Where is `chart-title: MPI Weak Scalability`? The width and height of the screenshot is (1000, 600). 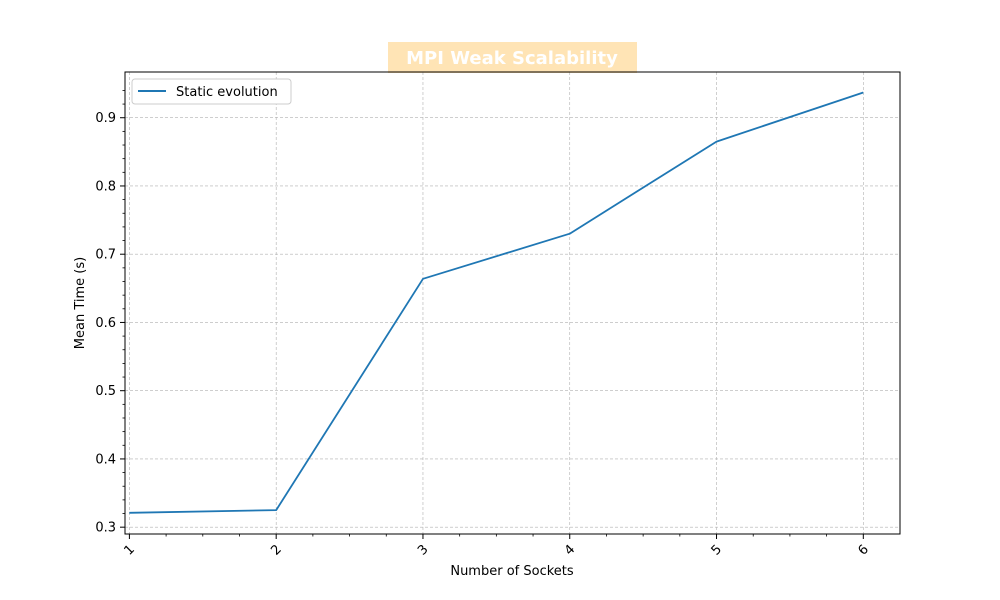
chart-title: MPI Weak Scalability is located at coordinates (512, 58).